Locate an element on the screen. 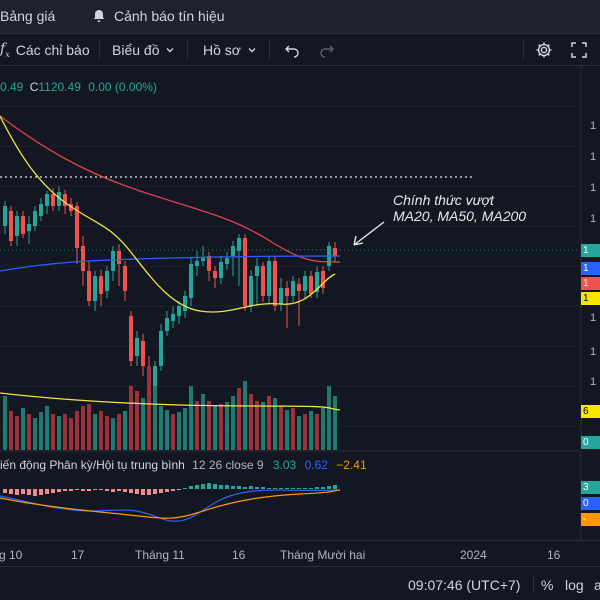 The image size is (600, 600). volume-ma-line is located at coordinates (170, 401).